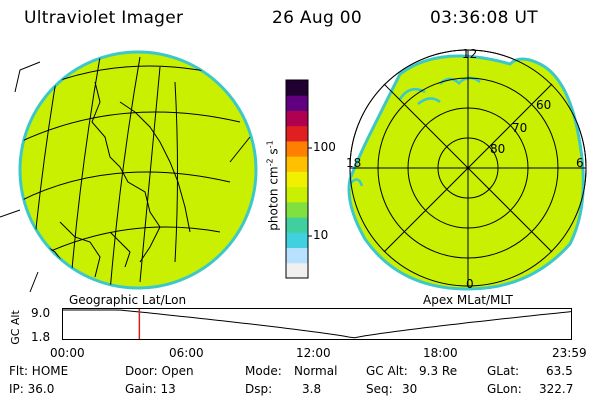 The image size is (600, 400). I want to click on mlat-label-80: 80, so click(498, 149).